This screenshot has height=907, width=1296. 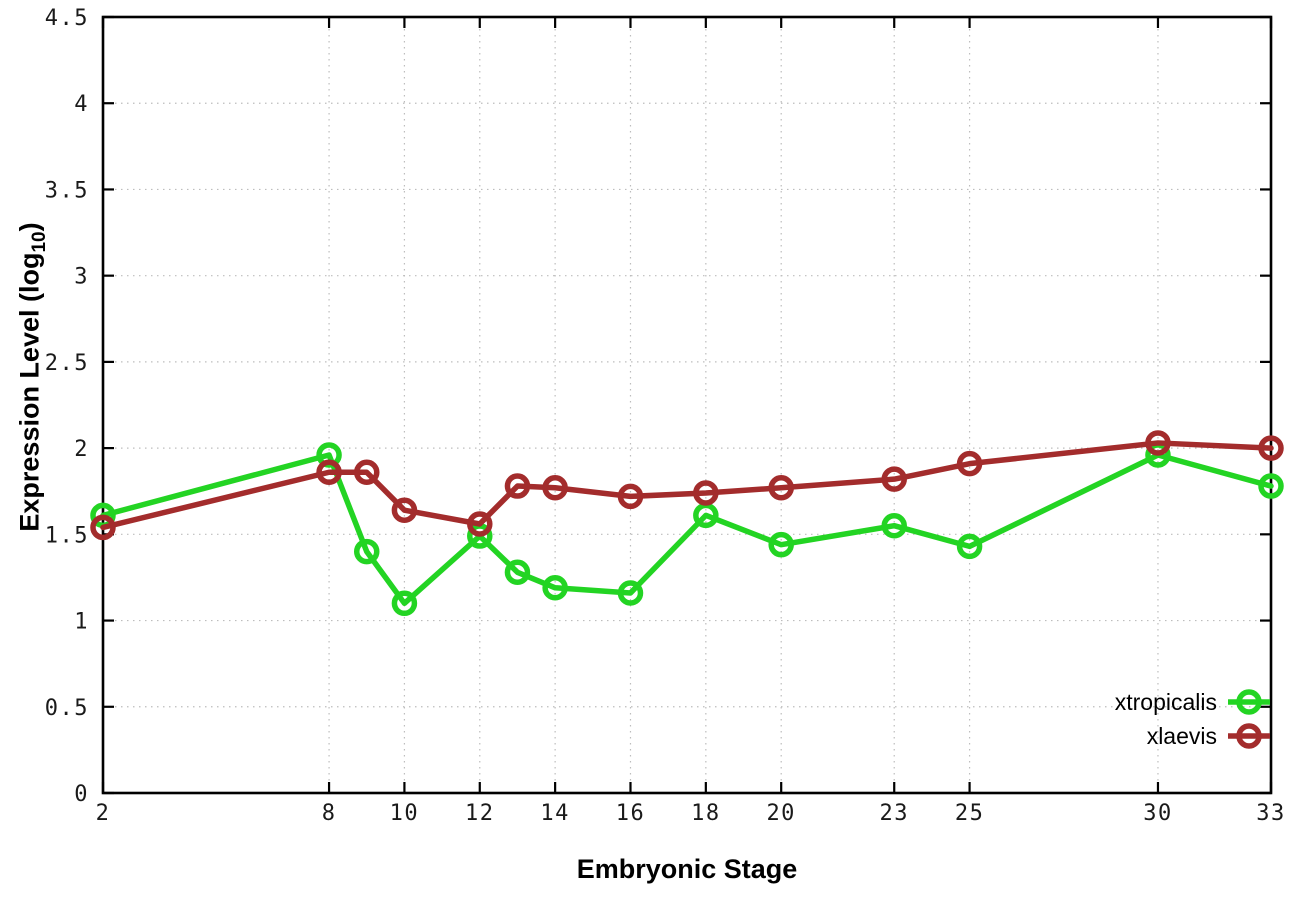 I want to click on y-tick-label: 3, so click(x=81, y=277).